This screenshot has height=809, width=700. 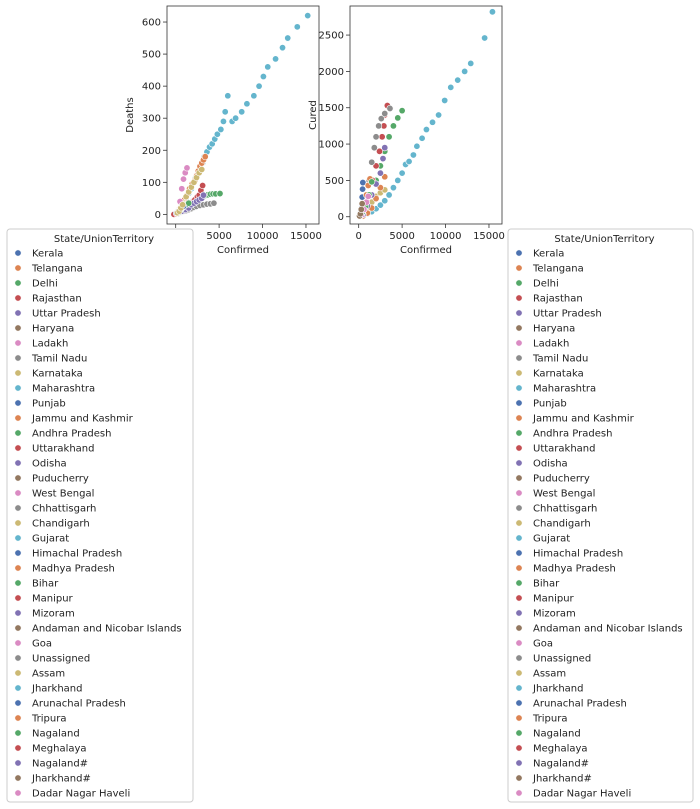 What do you see at coordinates (543, 644) in the screenshot?
I see `legend-label: Goa` at bounding box center [543, 644].